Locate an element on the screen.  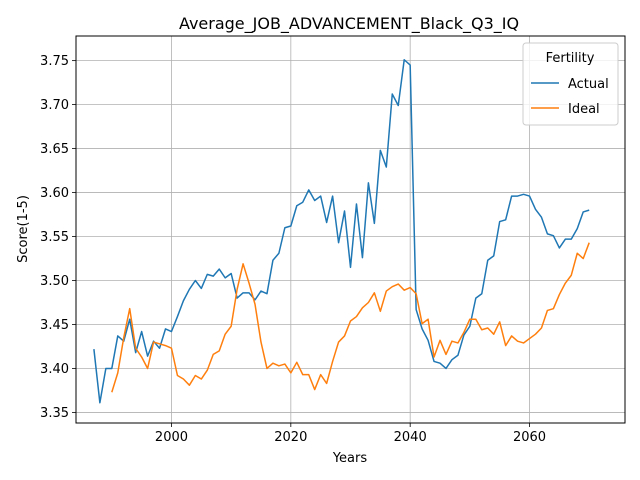
y-tick-label: 3.55 is located at coordinates (54, 237).